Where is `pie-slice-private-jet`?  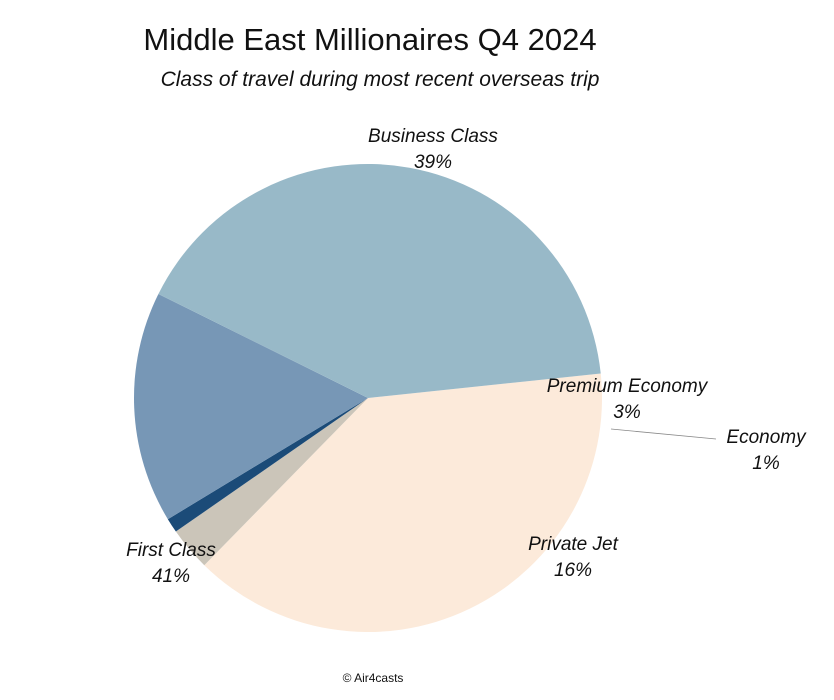
pie-slice-private-jet is located at coordinates (250, 406).